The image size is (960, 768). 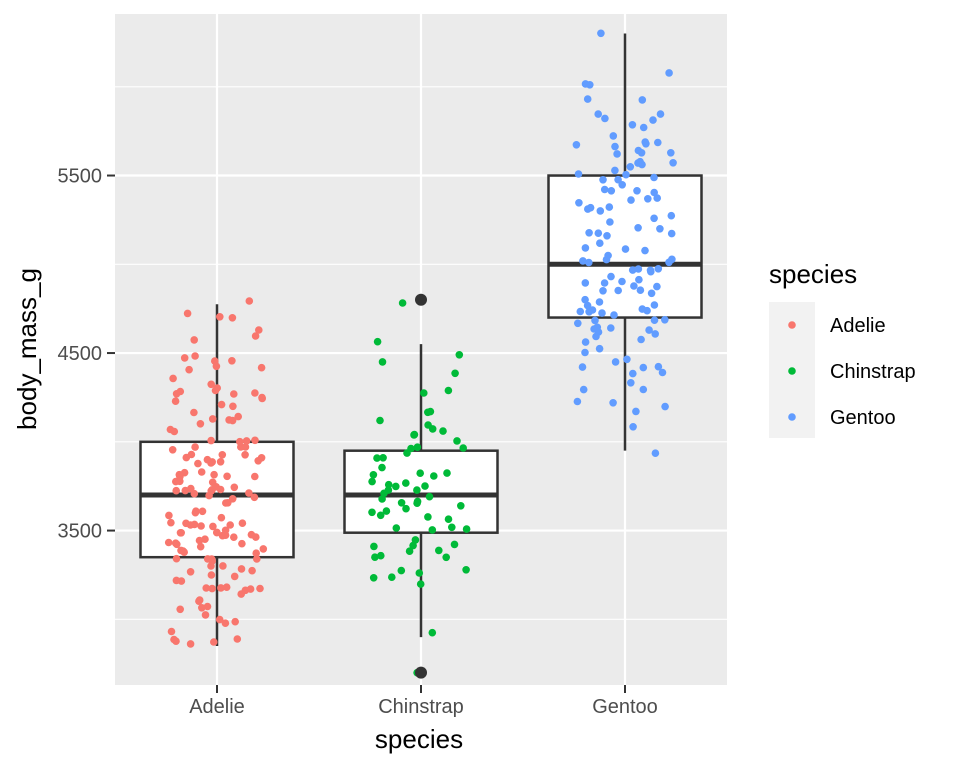 I want to click on y-axis-title: body_mass_g, so click(x=27, y=349).